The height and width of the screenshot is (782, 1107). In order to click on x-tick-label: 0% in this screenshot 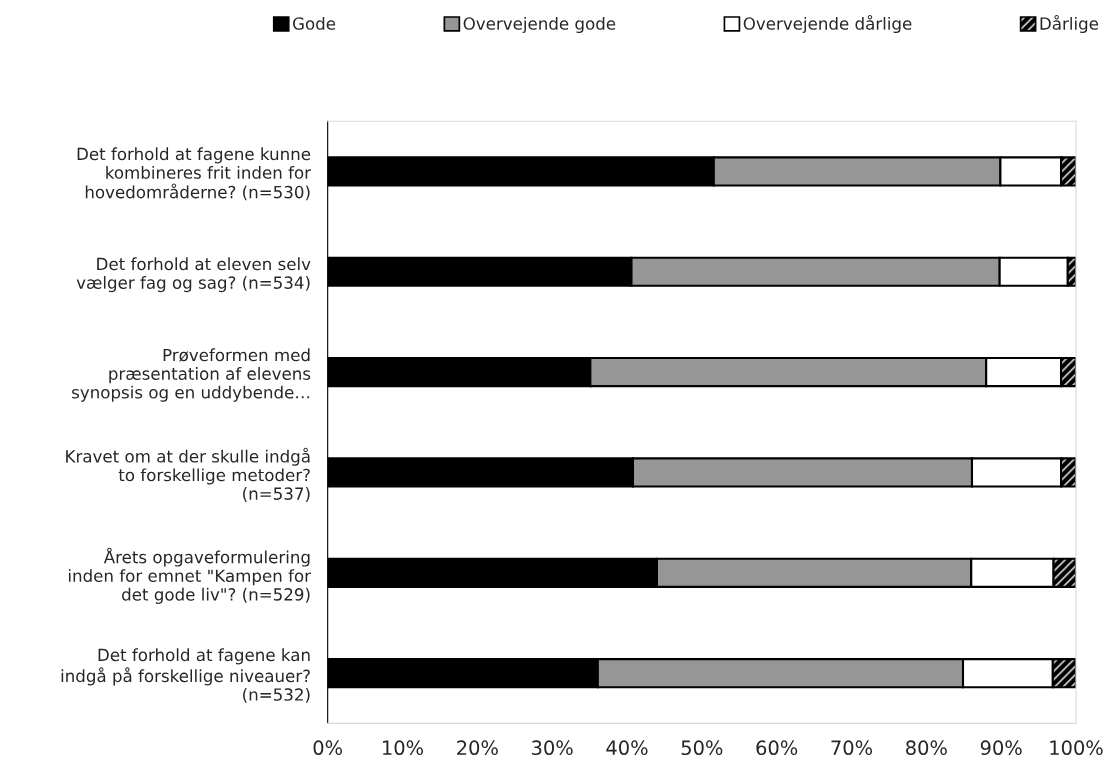, I will do `click(328, 748)`.